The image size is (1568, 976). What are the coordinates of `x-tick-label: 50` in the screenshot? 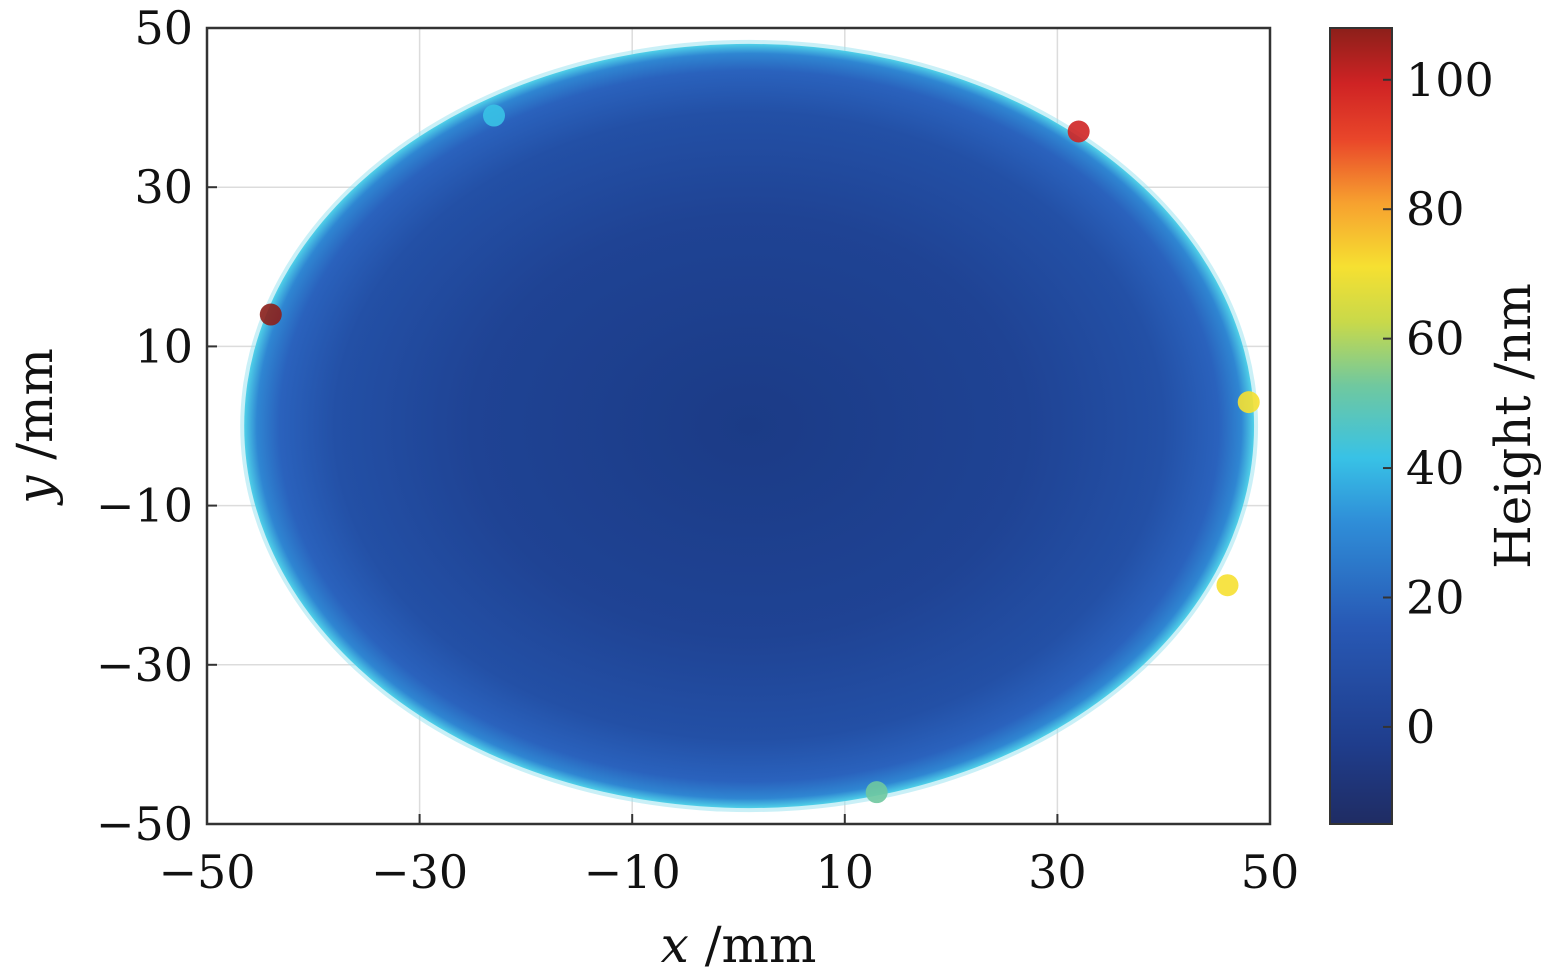 It's located at (1270, 872).